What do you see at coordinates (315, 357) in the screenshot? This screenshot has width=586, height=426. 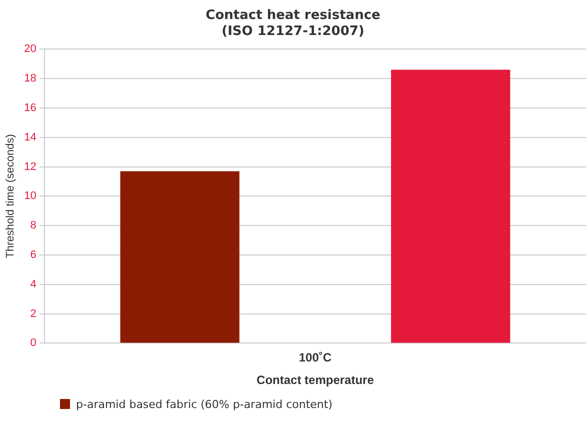 I see `x-tick-label: 100˚C` at bounding box center [315, 357].